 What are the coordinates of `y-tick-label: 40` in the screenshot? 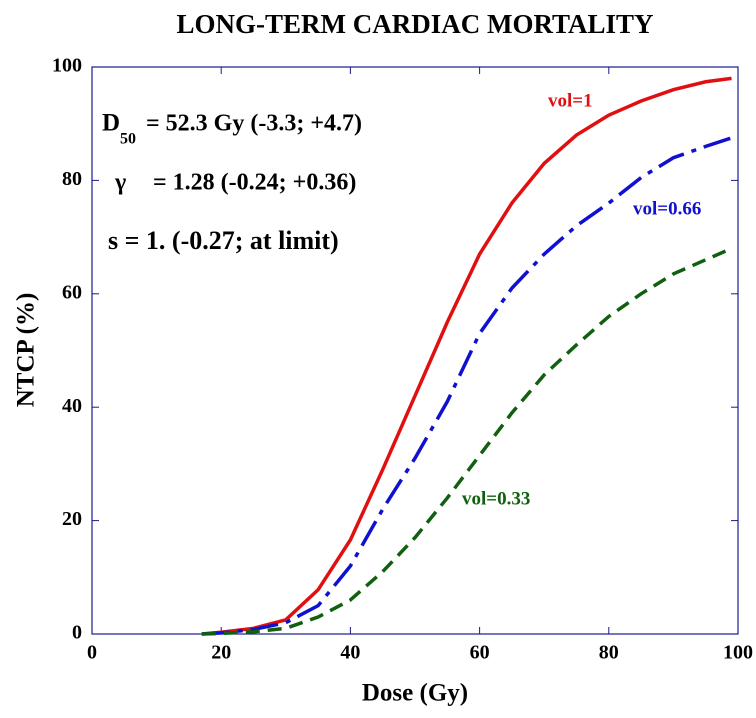 It's located at (72, 406).